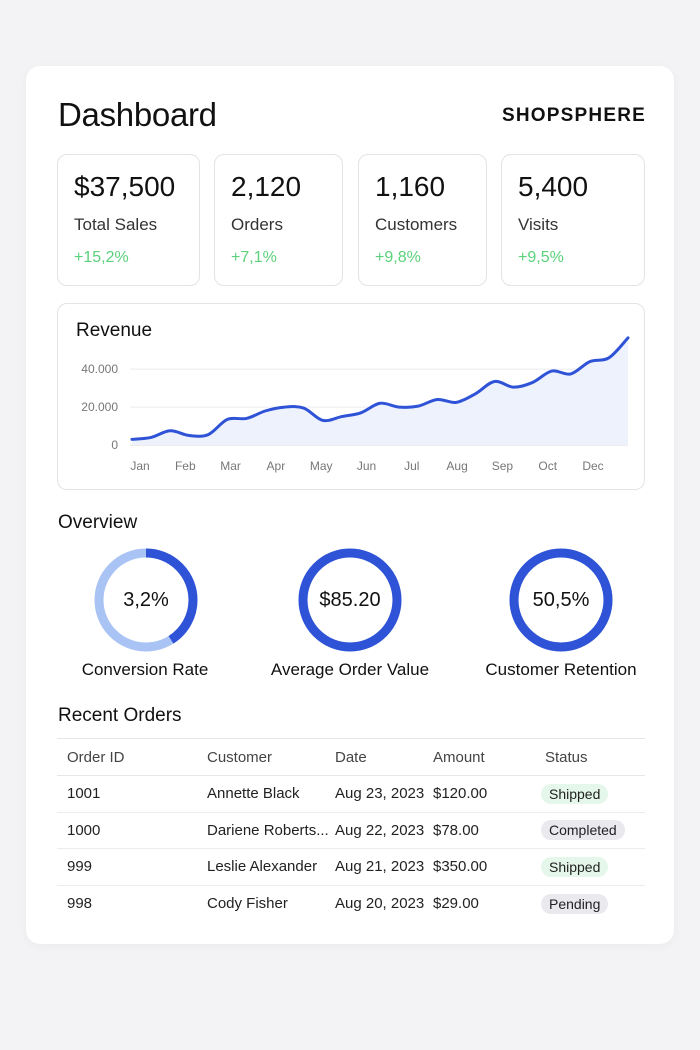 The width and height of the screenshot is (700, 1050). Describe the element at coordinates (411, 466) in the screenshot. I see `x-tick-label: Jul` at that location.